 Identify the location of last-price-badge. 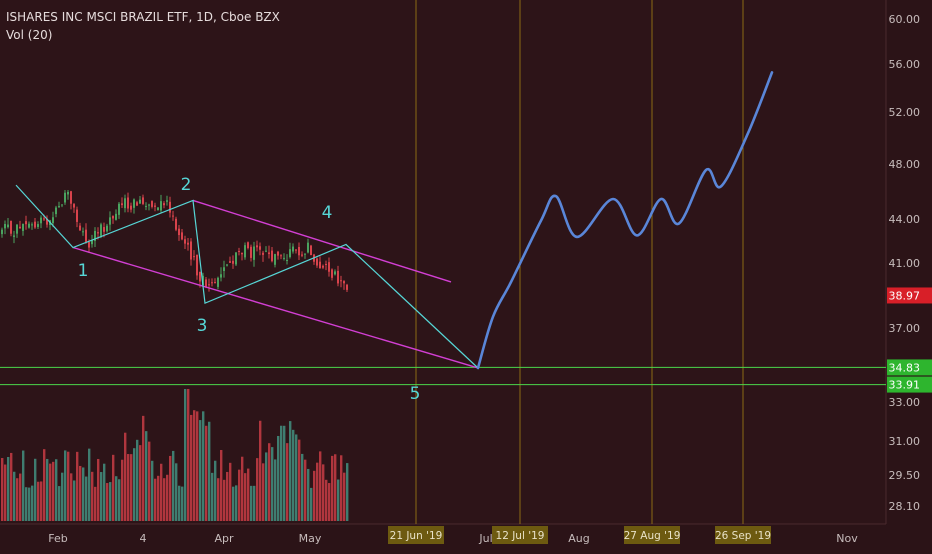
(909, 295).